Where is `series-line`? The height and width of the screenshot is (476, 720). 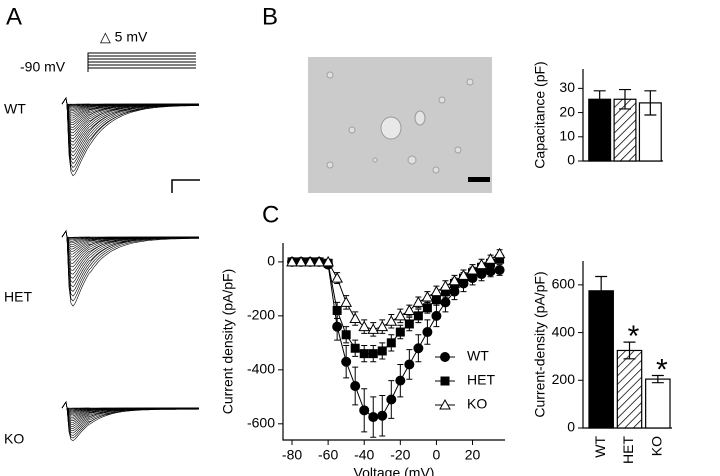 series-line is located at coordinates (396, 339).